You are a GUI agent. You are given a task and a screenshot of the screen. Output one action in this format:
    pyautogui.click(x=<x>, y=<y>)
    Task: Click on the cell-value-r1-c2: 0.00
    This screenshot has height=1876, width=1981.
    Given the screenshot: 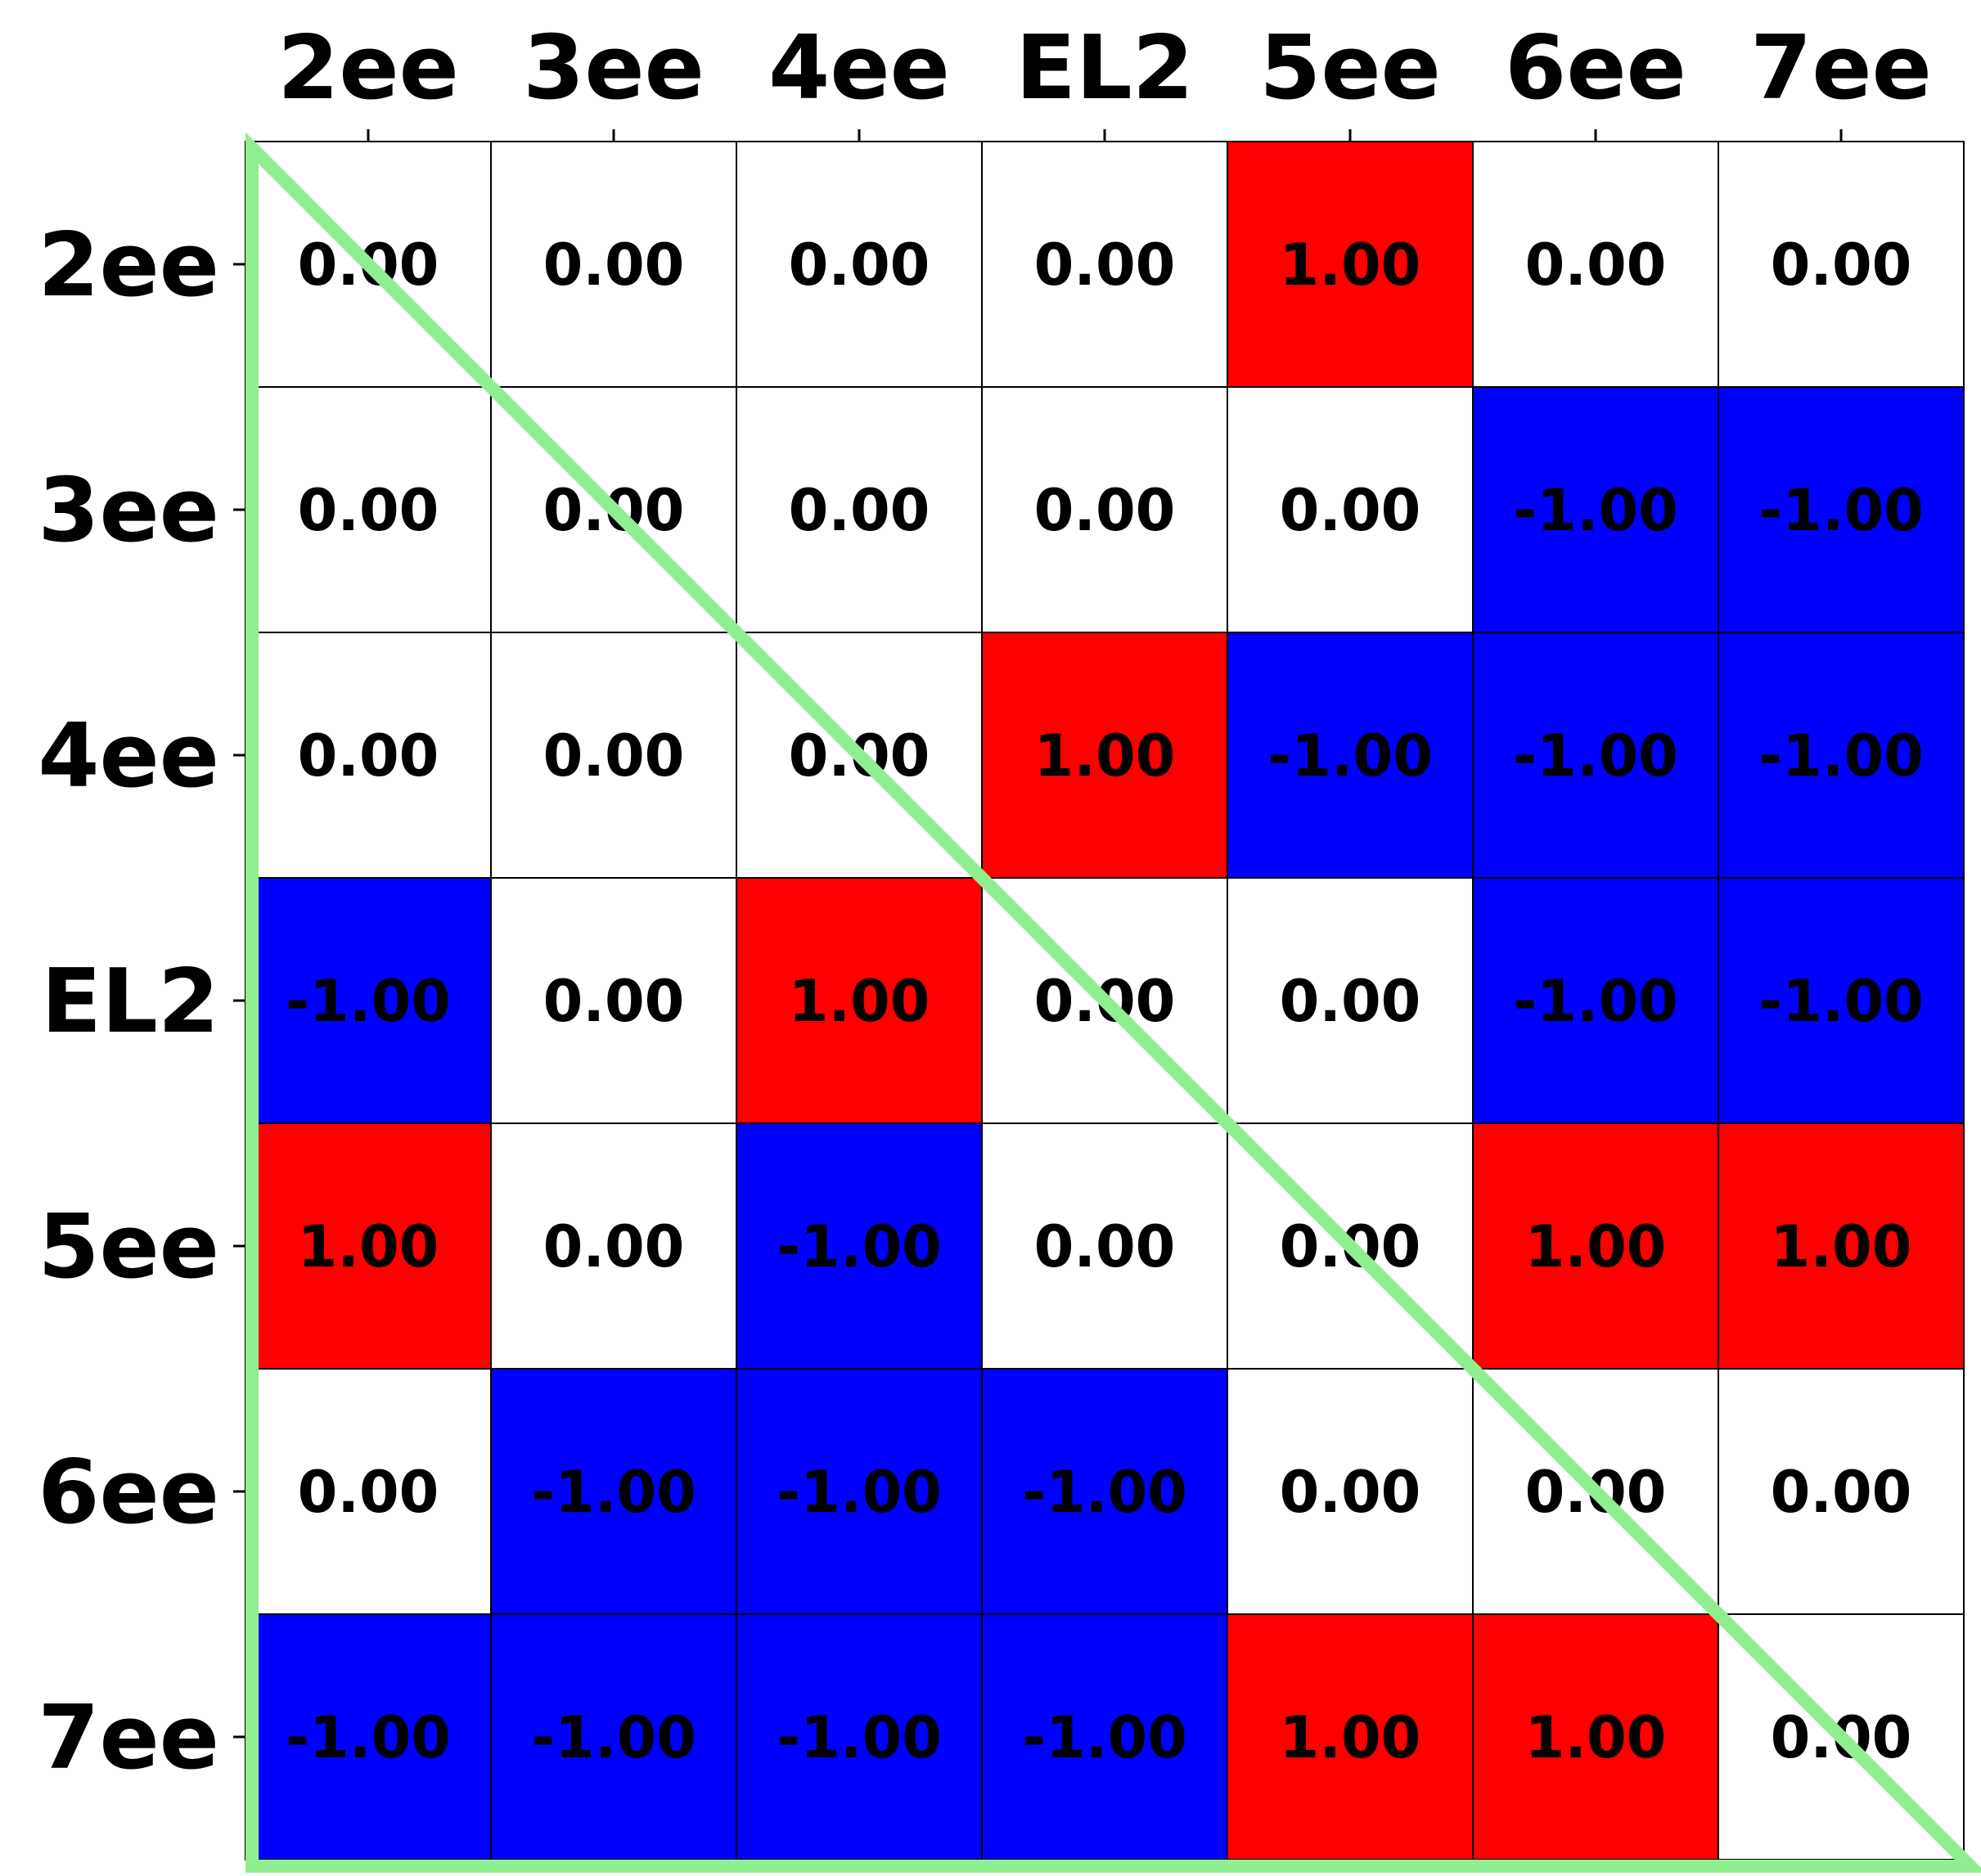 What is the action you would take?
    pyautogui.click(x=860, y=511)
    